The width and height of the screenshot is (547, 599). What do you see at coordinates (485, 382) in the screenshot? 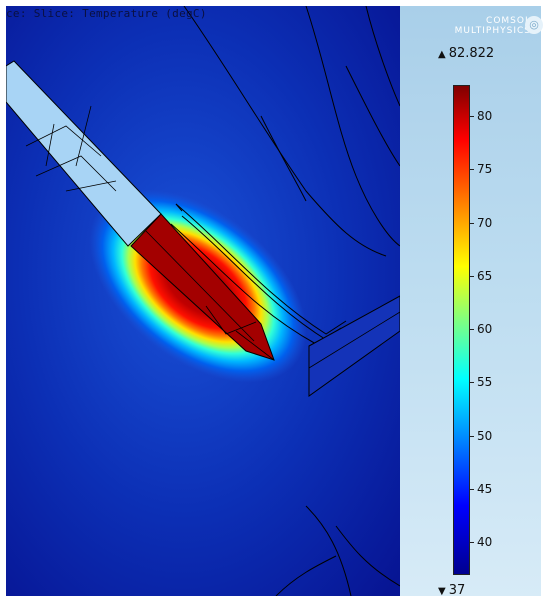
I see `colorbar-tick-label: 55` at bounding box center [485, 382].